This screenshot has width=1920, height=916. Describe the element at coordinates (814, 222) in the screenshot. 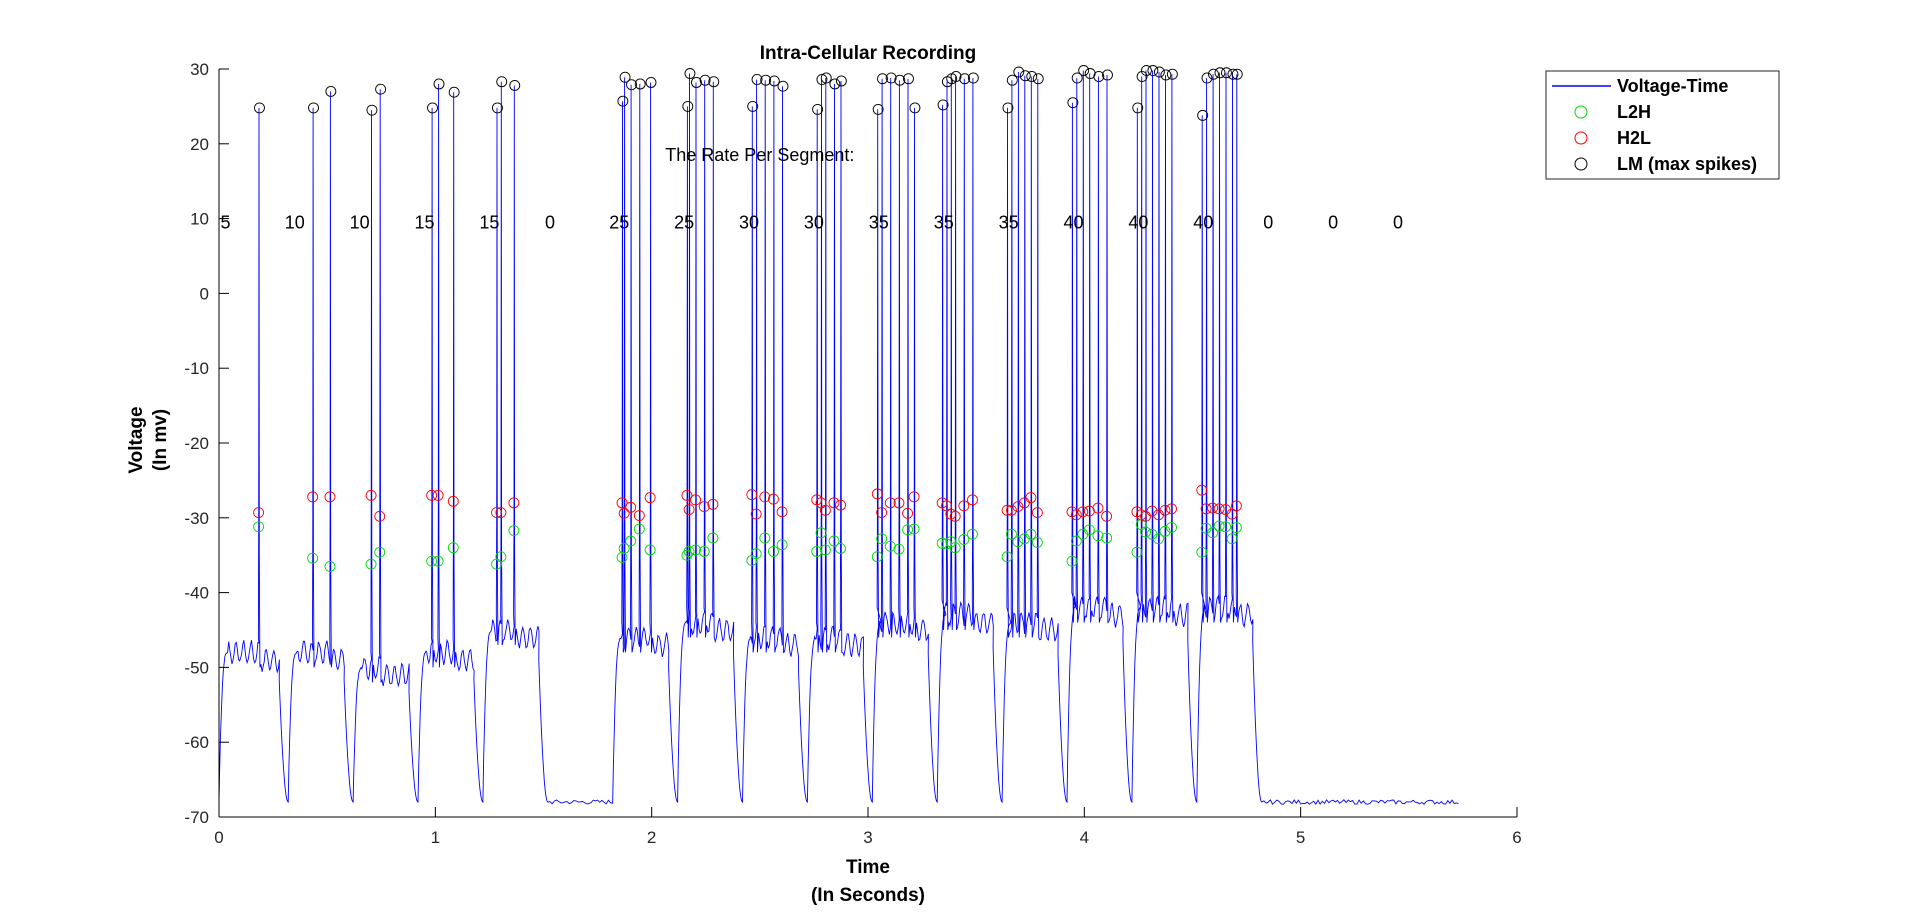

I see `rate-value-label: 30` at that location.